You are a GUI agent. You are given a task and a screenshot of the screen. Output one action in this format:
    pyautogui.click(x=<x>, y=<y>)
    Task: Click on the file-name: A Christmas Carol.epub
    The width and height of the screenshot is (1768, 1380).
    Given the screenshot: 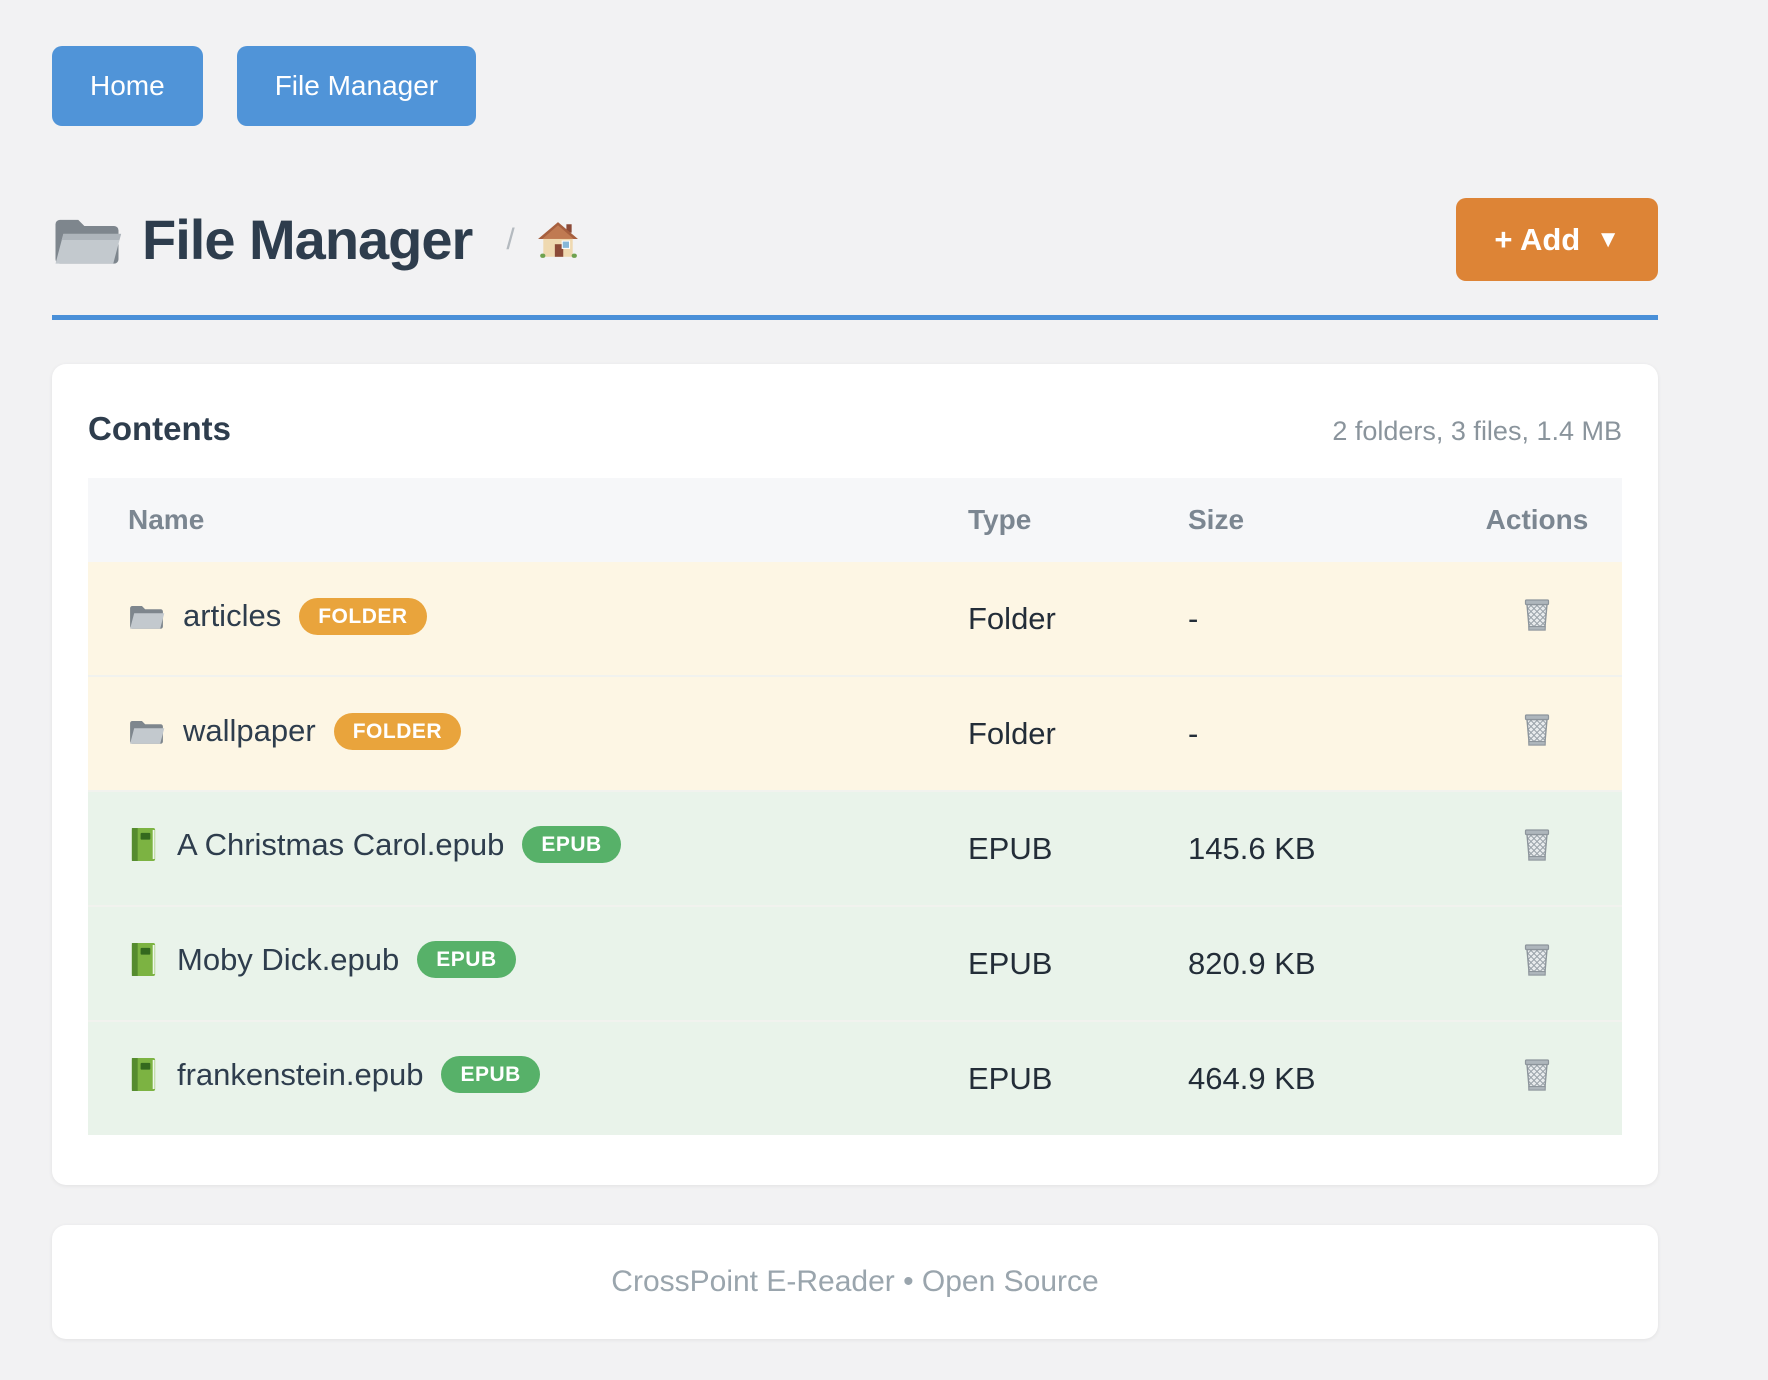 What is the action you would take?
    pyautogui.click(x=341, y=844)
    